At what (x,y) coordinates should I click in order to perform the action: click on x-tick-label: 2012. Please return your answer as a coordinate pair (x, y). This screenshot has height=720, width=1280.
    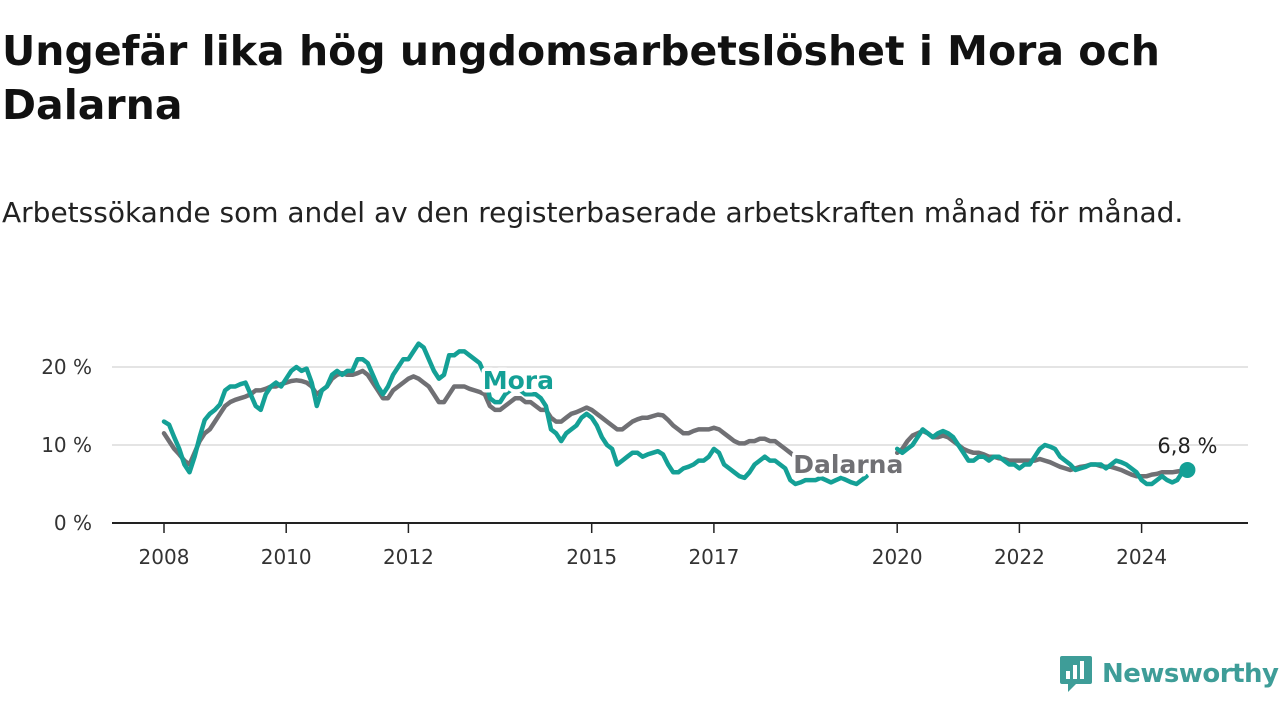
    Looking at the image, I should click on (408, 557).